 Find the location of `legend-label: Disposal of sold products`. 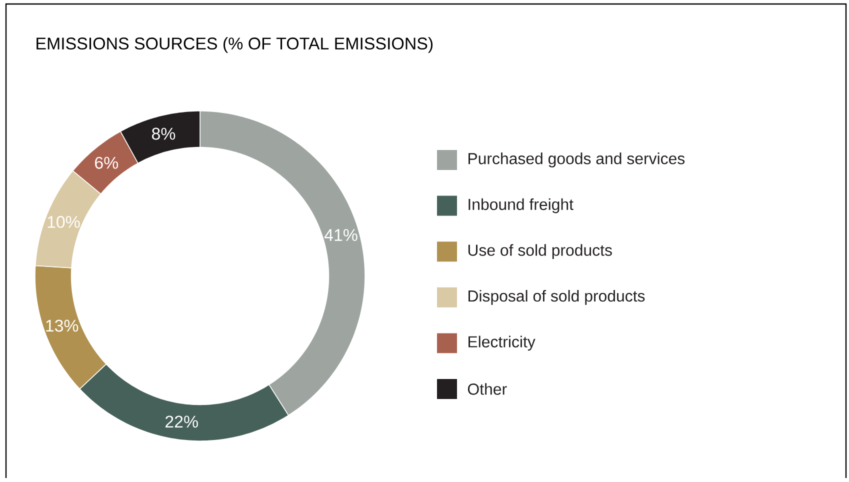

legend-label: Disposal of sold products is located at coordinates (556, 297).